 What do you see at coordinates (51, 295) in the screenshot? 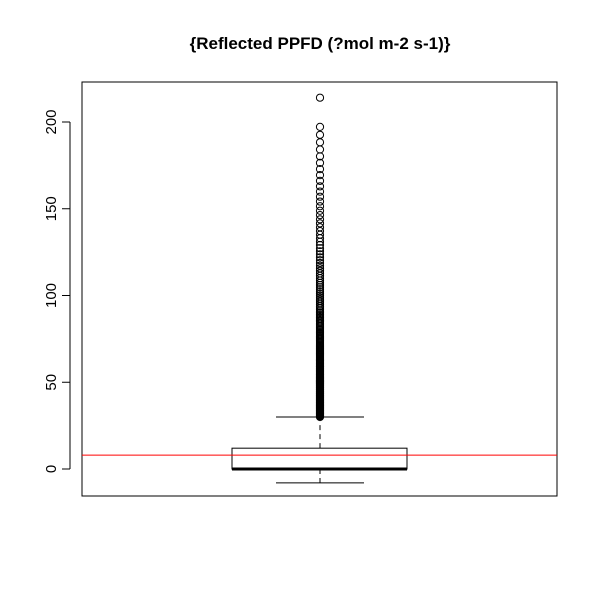
I see `y-tick-label: 100` at bounding box center [51, 295].